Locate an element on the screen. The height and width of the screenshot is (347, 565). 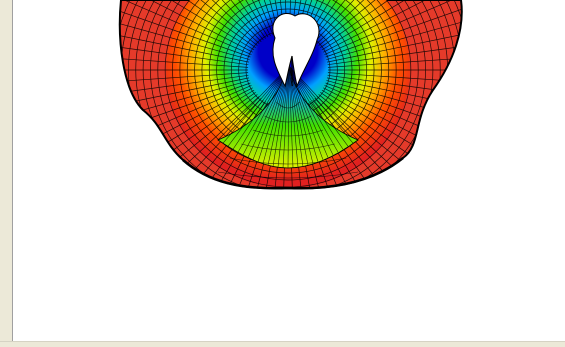
window-left-frame is located at coordinates (6, 170).